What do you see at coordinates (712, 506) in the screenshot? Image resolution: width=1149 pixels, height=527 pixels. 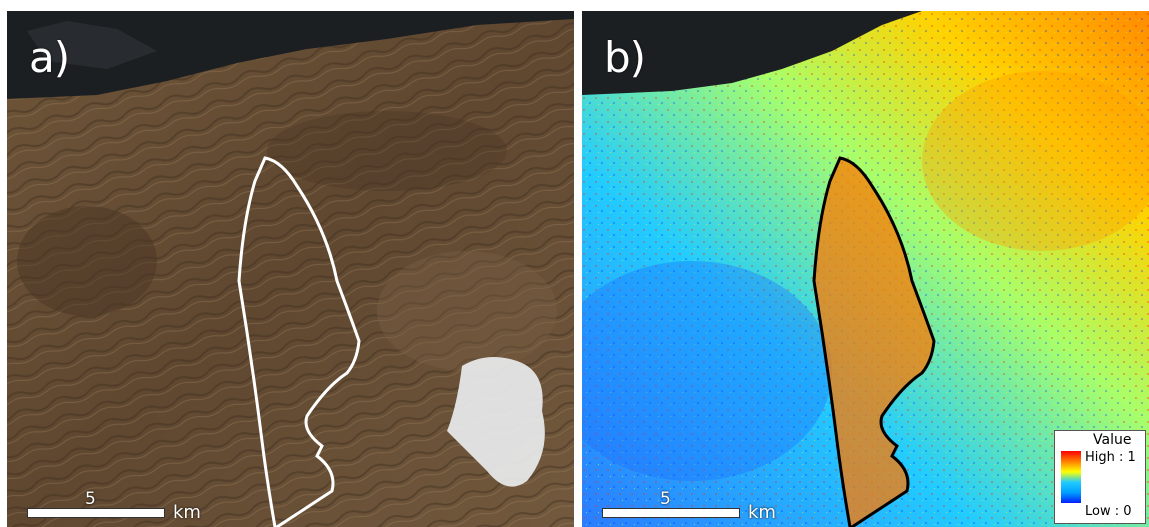 I see `scale-bar-b: 5 km` at bounding box center [712, 506].